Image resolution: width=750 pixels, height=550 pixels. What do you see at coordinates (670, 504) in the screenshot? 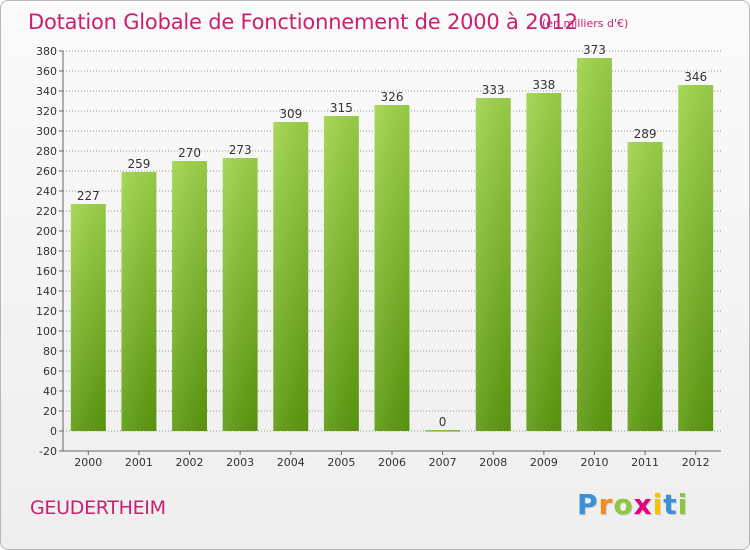
I see `logo-letter: t` at bounding box center [670, 504].